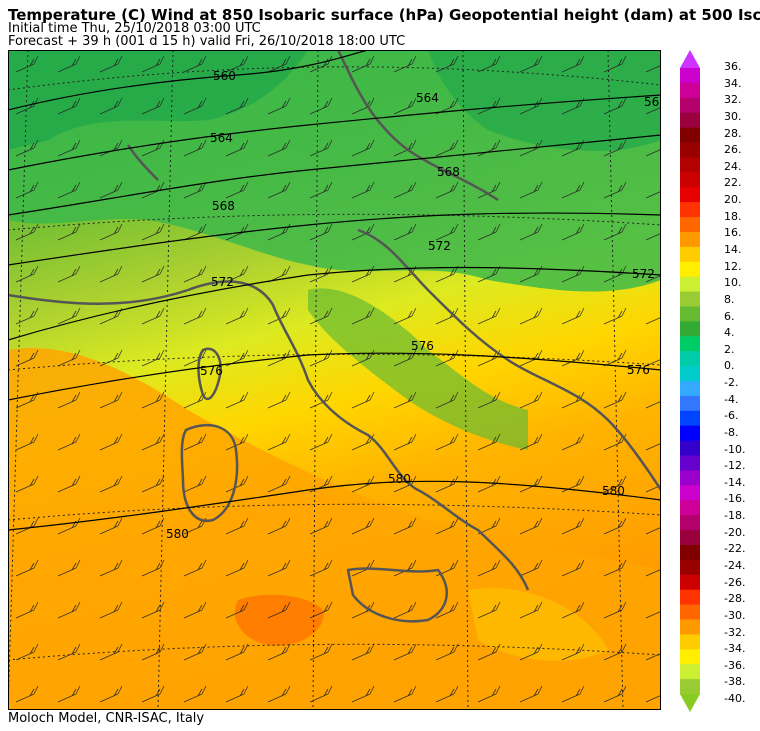 The width and height of the screenshot is (760, 731). What do you see at coordinates (733, 283) in the screenshot?
I see `colorbar-label: 10.` at bounding box center [733, 283].